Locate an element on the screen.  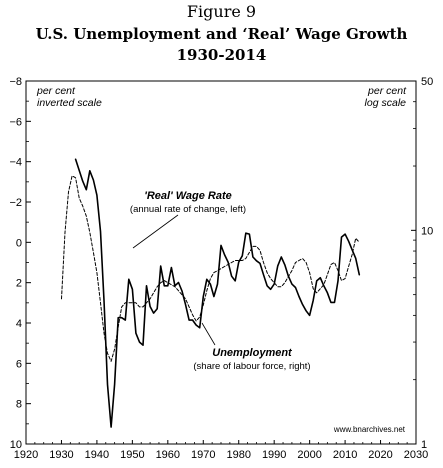
figure-label: Figure 9 is located at coordinates (221, 11).